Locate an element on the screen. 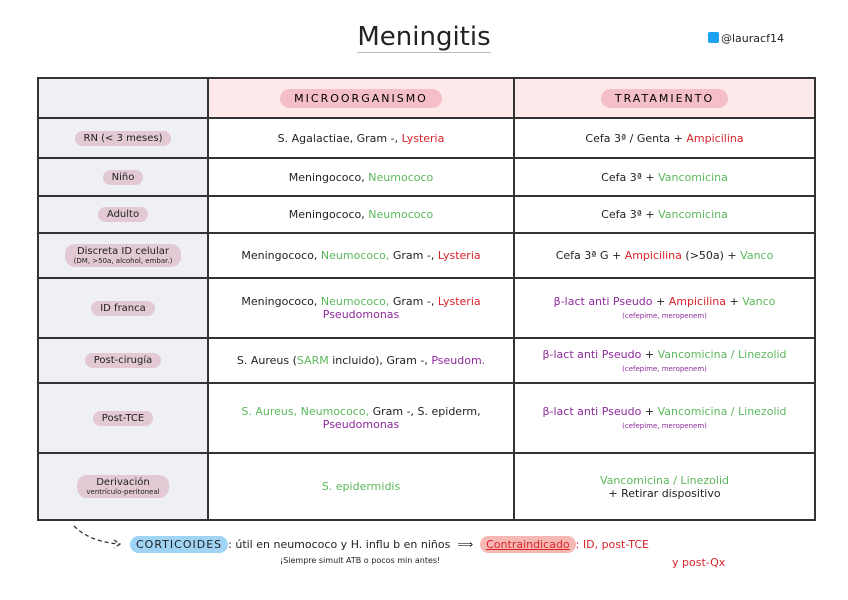  cell-text: Gram -, S. epiderm, is located at coordinates (426, 411).